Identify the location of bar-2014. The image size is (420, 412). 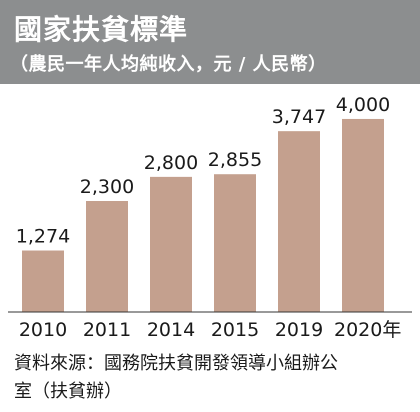
(171, 244).